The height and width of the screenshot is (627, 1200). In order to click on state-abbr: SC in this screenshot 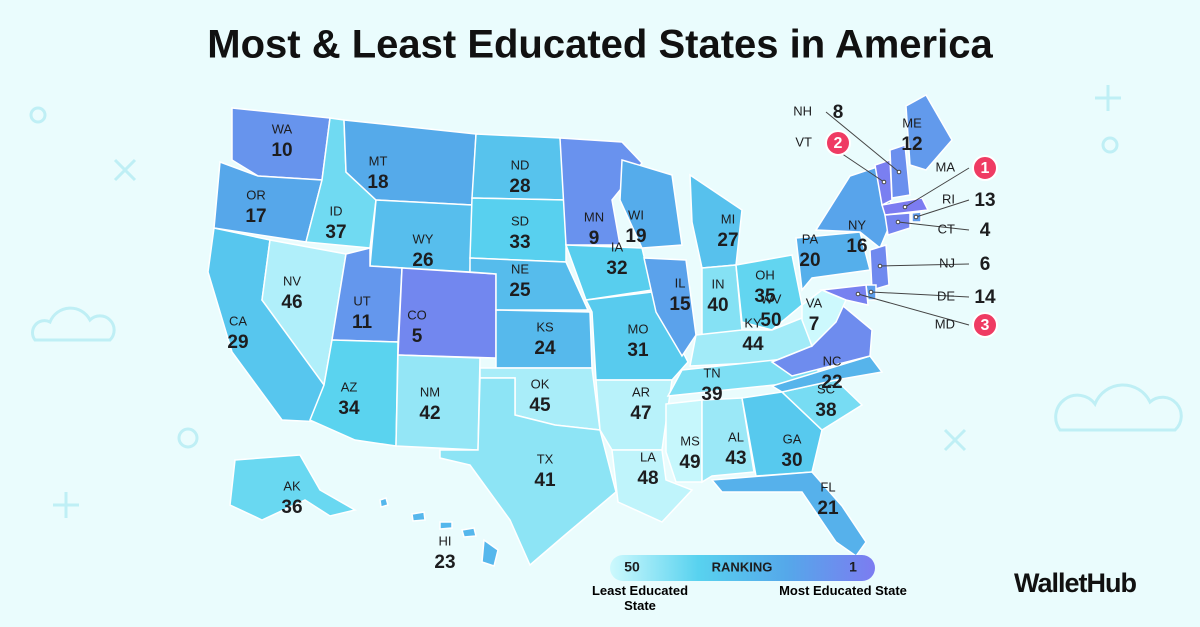, I will do `click(826, 388)`.